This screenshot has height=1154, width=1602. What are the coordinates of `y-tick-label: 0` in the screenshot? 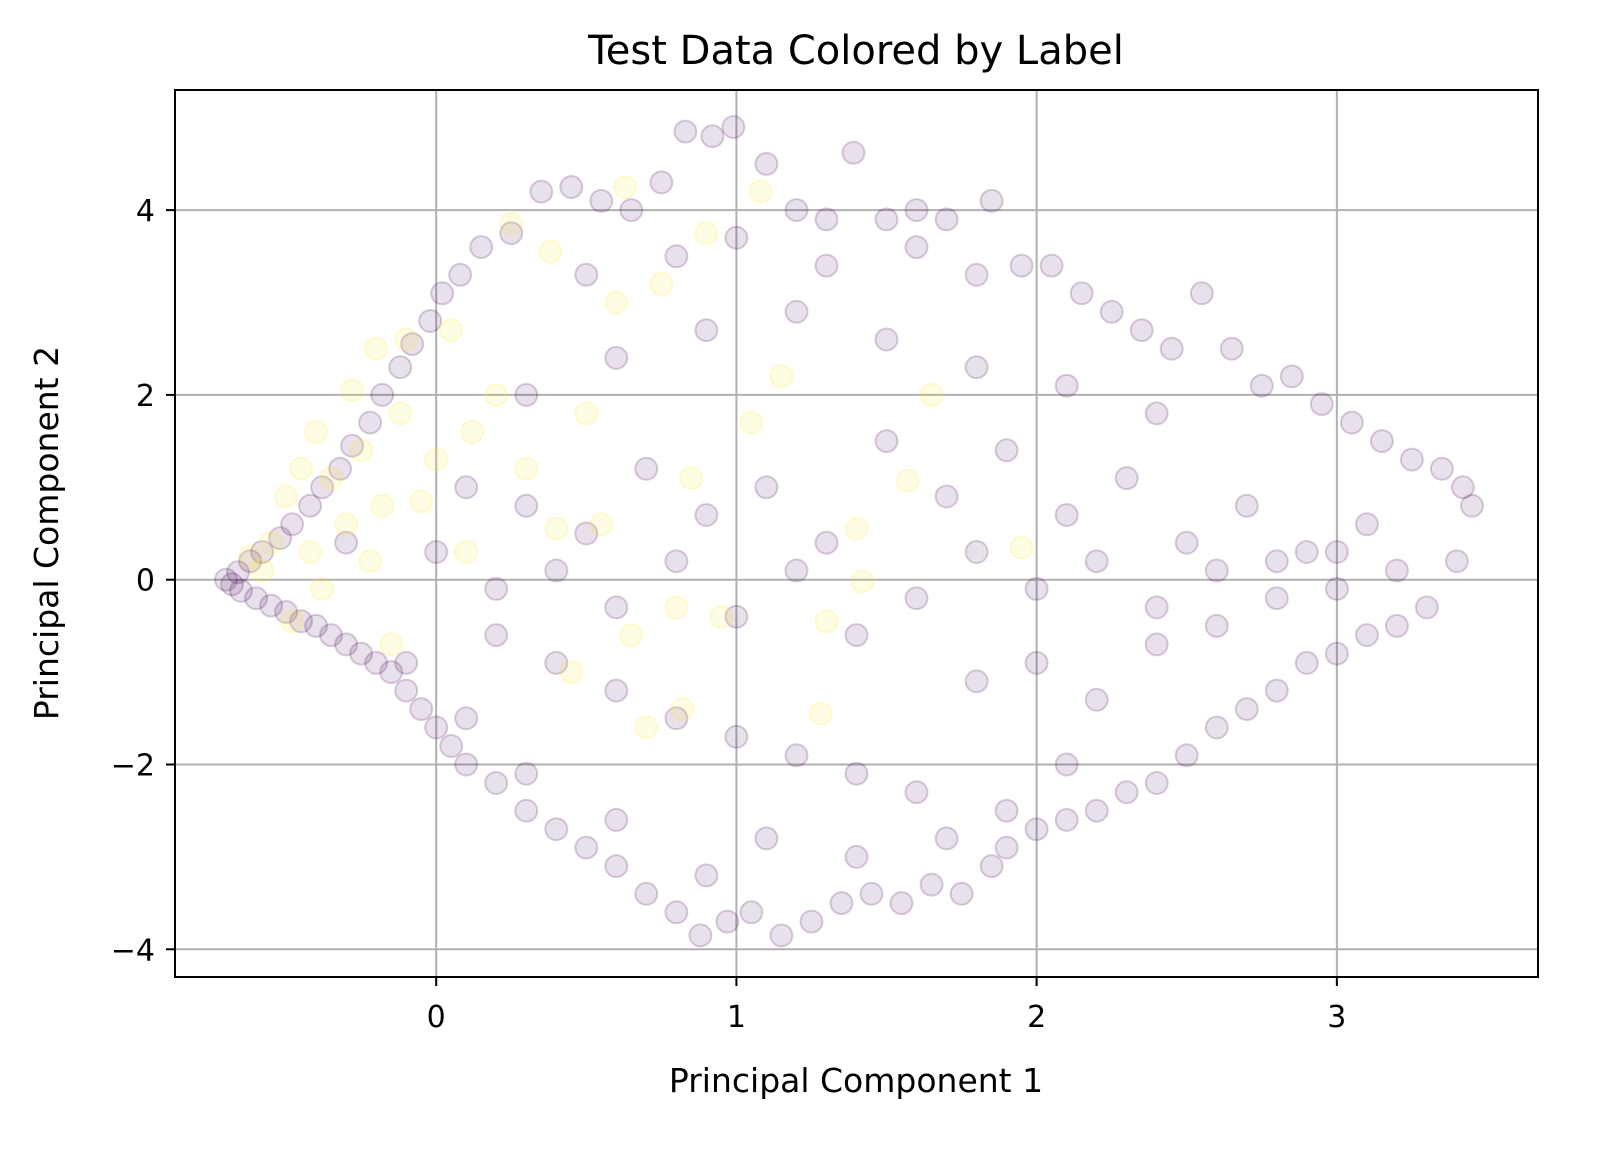 It's located at (145, 581).